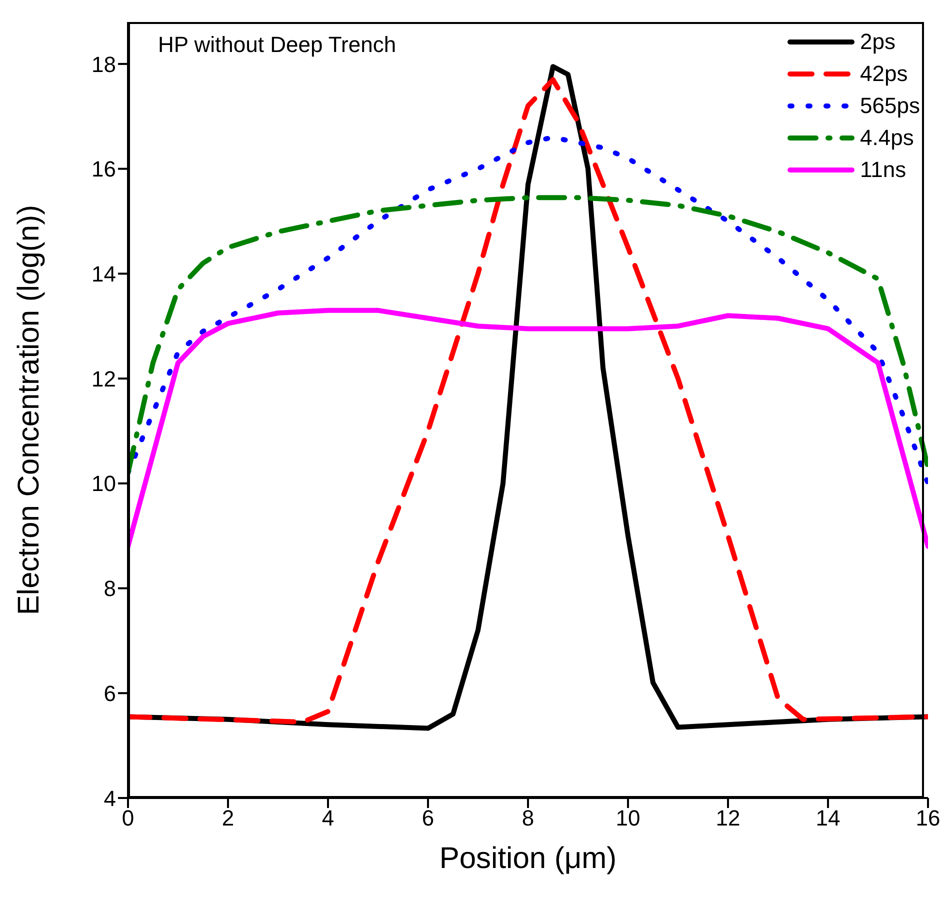 The height and width of the screenshot is (915, 952). What do you see at coordinates (128, 818) in the screenshot?
I see `x-tick-label: 0` at bounding box center [128, 818].